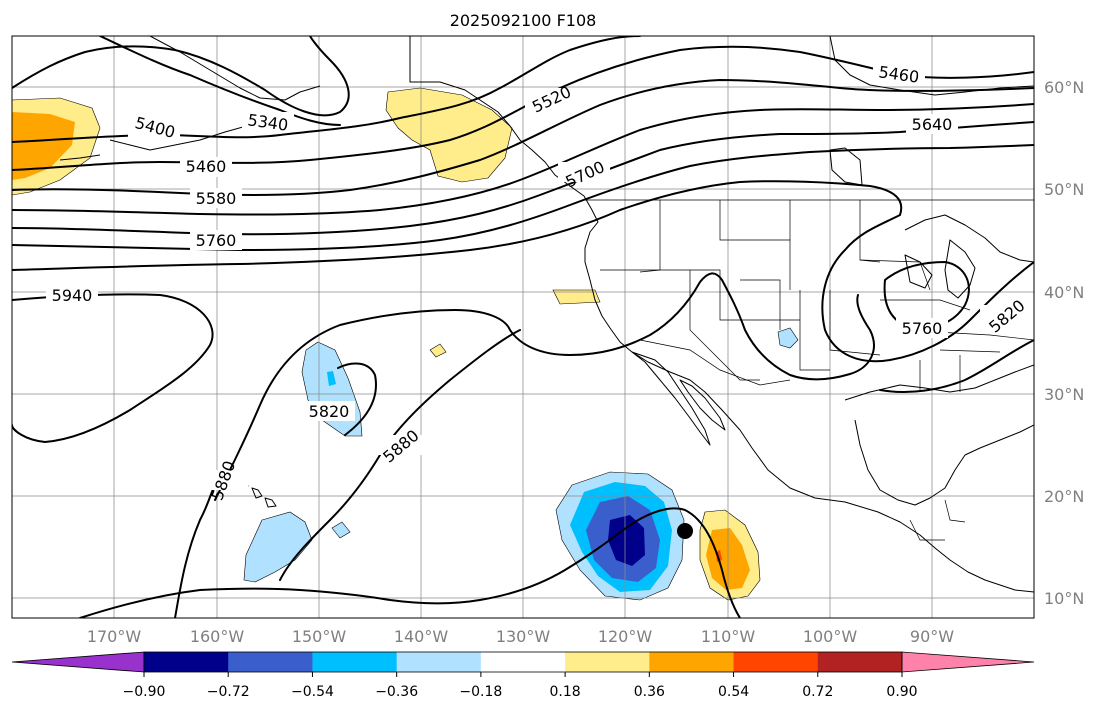 This screenshot has height=712, width=1105. I want to click on colorbar-extend-high, so click(968, 662).